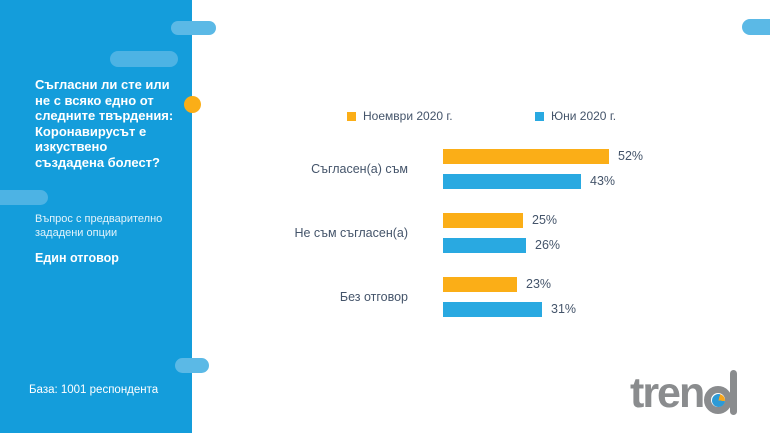 The width and height of the screenshot is (770, 433). Describe the element at coordinates (99, 226) in the screenshot. I see `question-subtitle: Въпрос с предварително зададени опции` at that location.